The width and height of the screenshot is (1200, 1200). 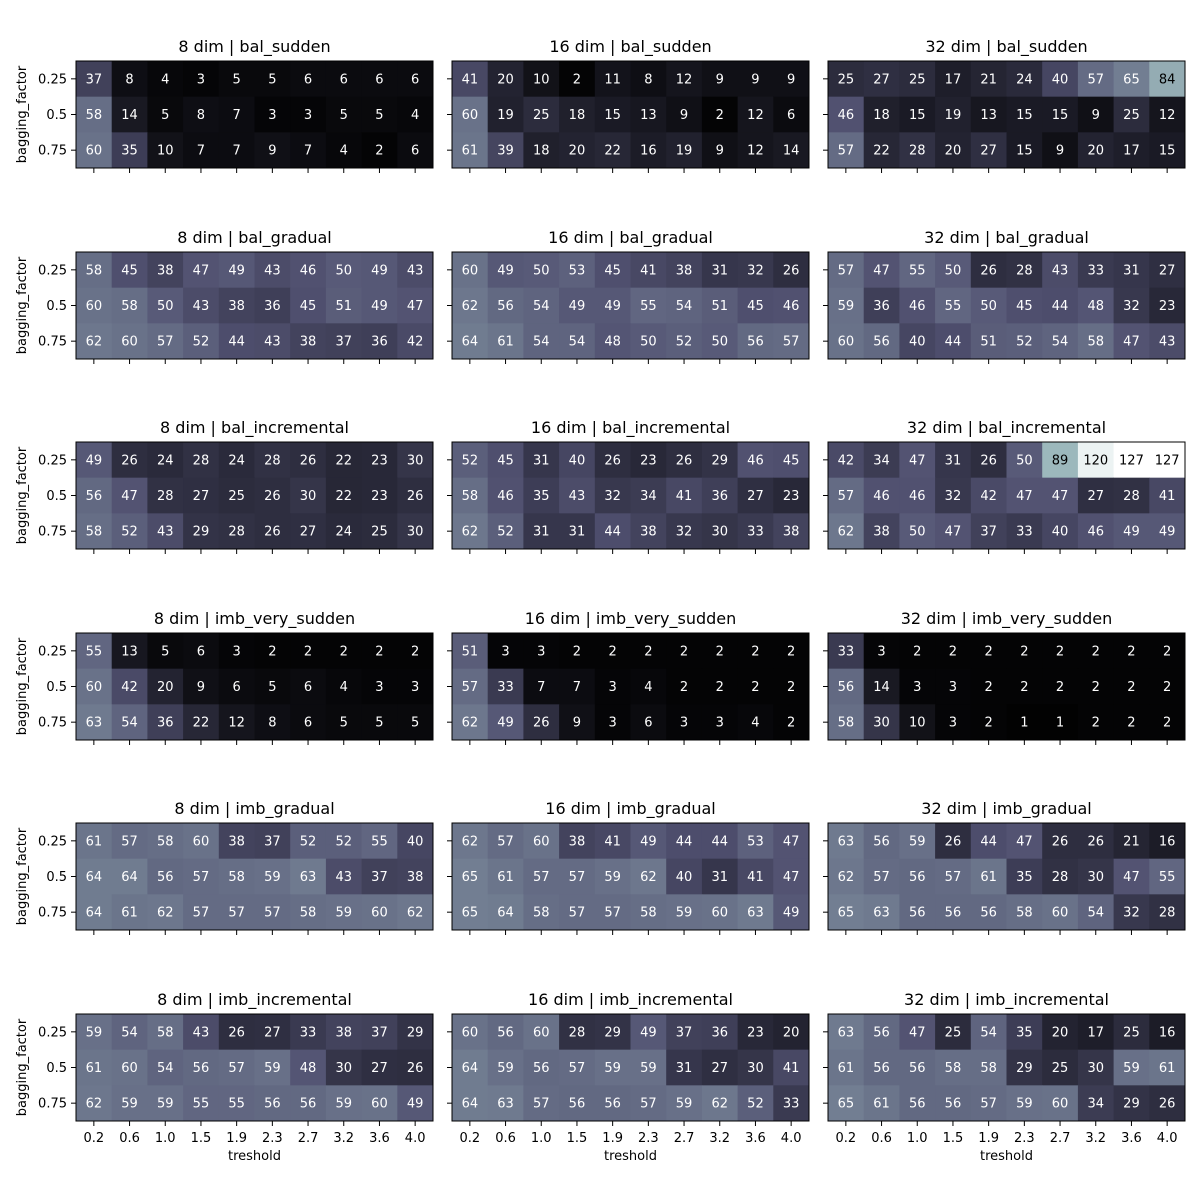 What do you see at coordinates (648, 532) in the screenshot?
I see `cell-value-label: 38` at bounding box center [648, 532].